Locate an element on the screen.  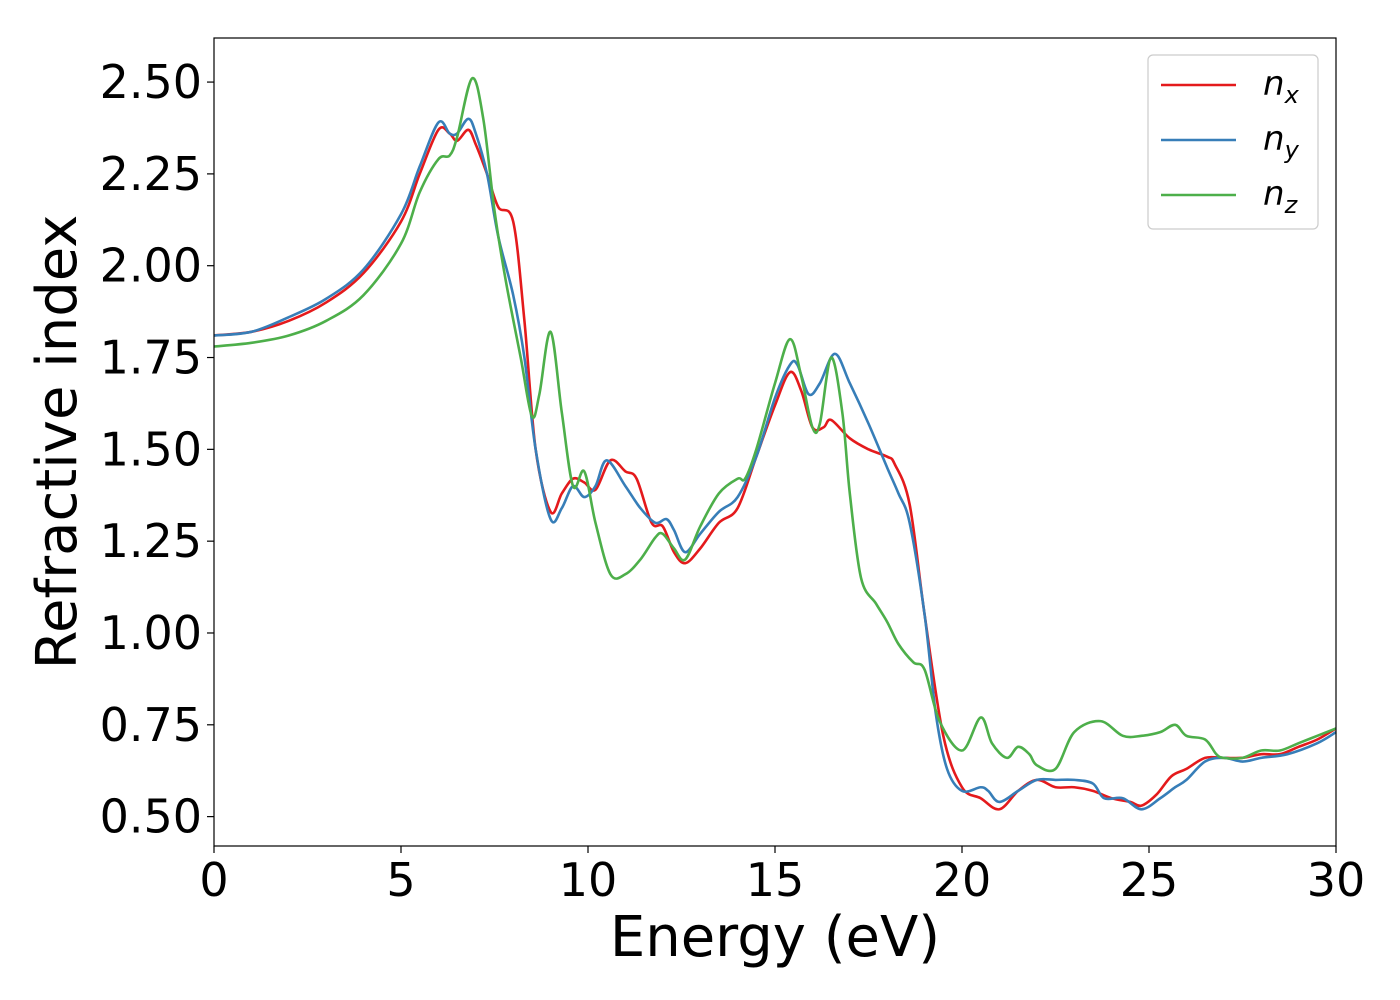
x-tick-label: 20 is located at coordinates (962, 880).